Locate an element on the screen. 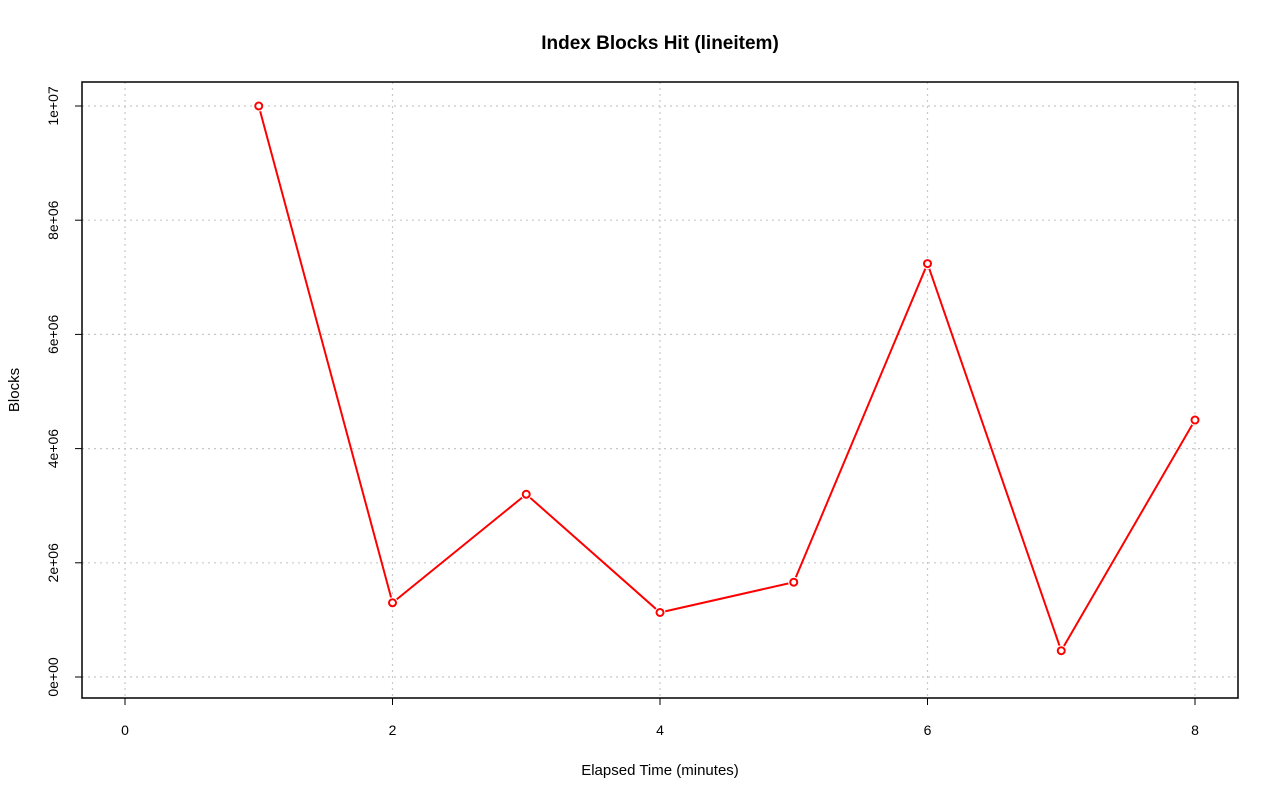  x-tick-label: 4 is located at coordinates (660, 730).